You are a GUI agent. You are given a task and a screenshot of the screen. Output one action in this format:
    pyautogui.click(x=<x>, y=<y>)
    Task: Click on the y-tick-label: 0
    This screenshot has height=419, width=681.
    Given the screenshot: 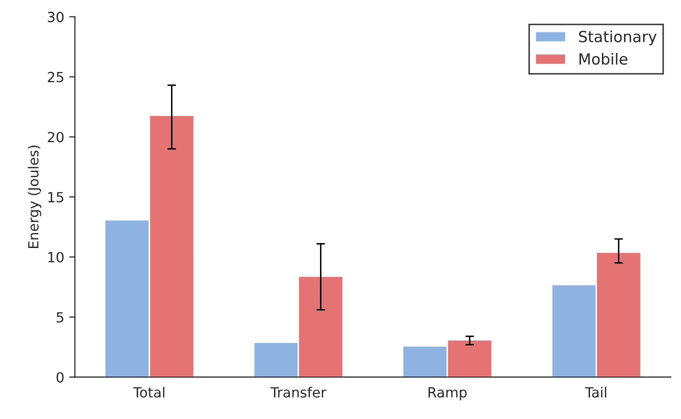 What is the action you would take?
    pyautogui.click(x=60, y=377)
    